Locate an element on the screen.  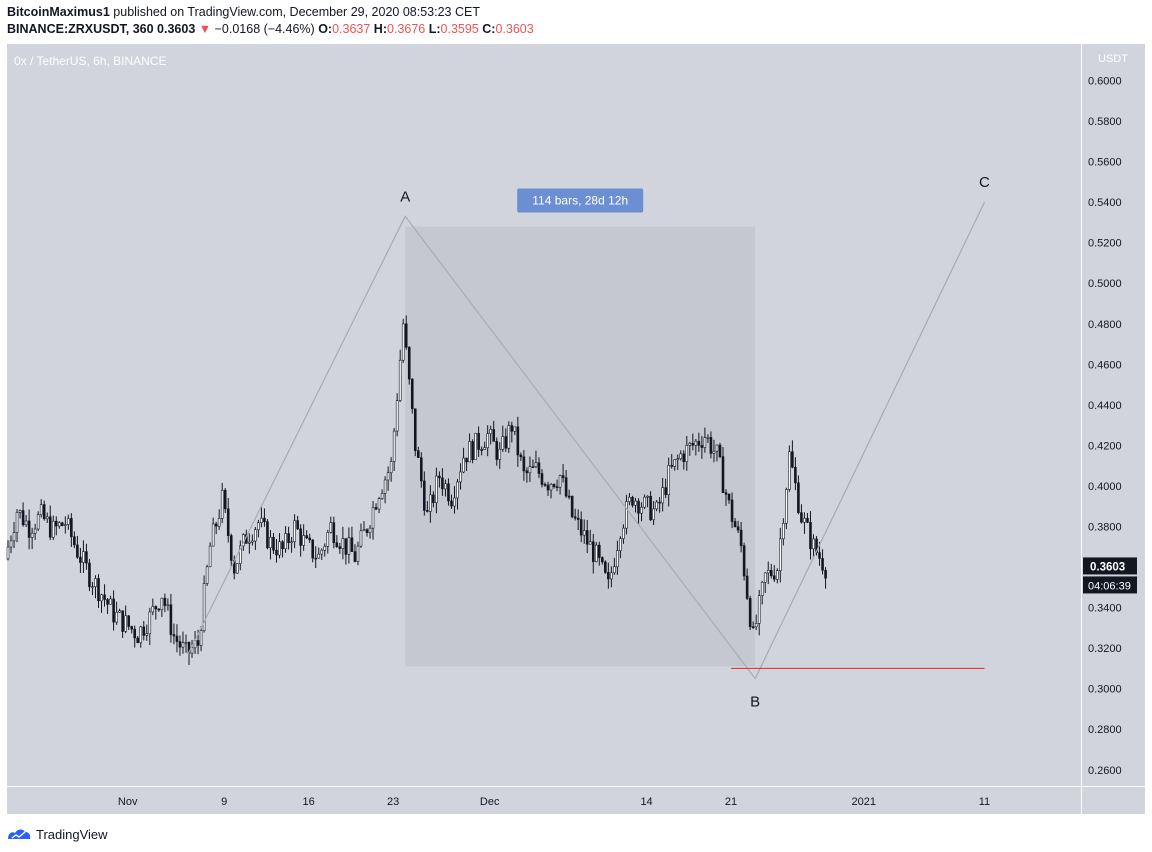
down-arrow-icon: ▼ is located at coordinates (205, 29).